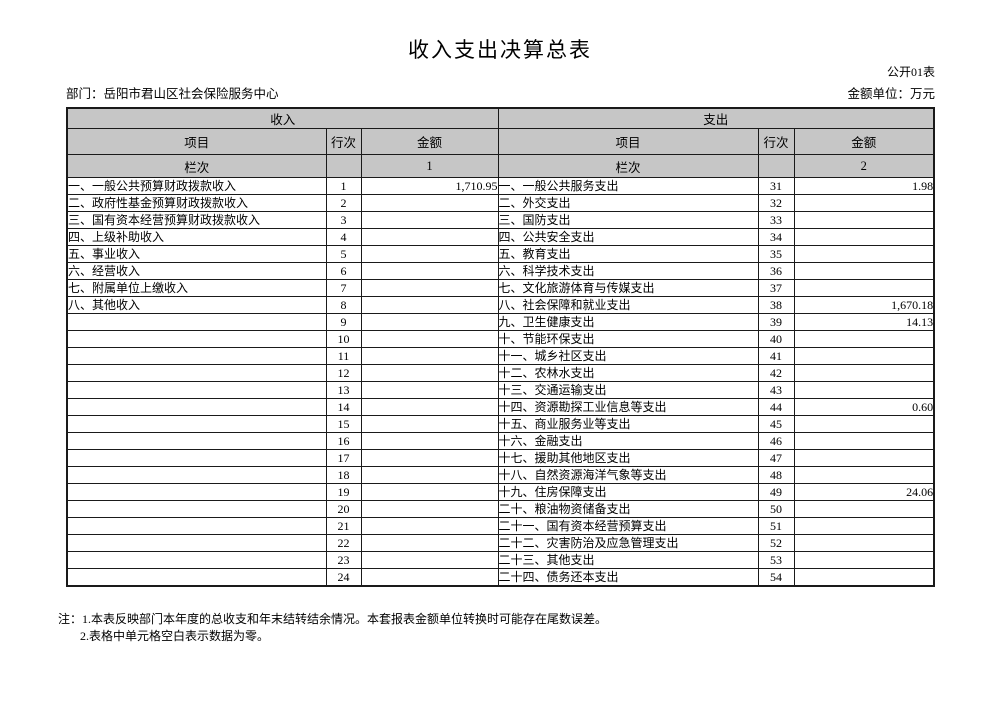 The image size is (1000, 706). What do you see at coordinates (776, 322) in the screenshot?
I see `expense-line-cell: 39` at bounding box center [776, 322].